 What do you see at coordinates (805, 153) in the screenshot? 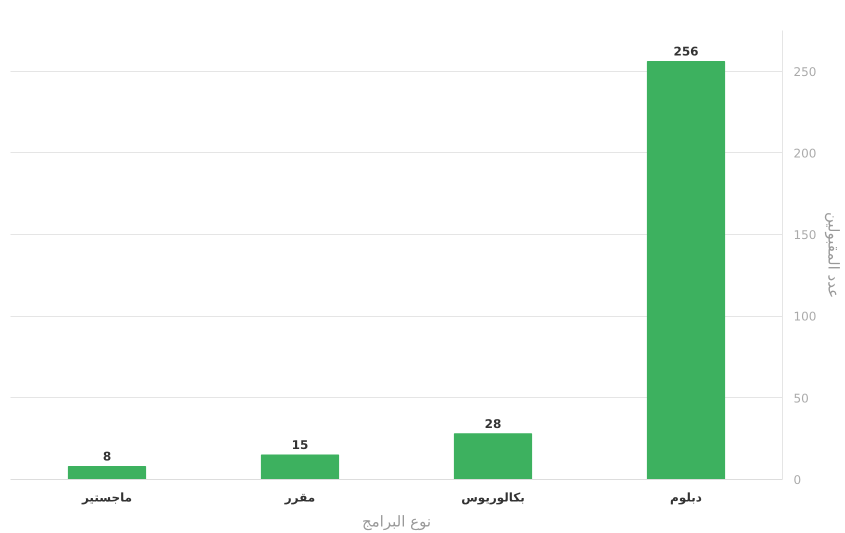
I see `y-tick-label: 200` at bounding box center [805, 153].